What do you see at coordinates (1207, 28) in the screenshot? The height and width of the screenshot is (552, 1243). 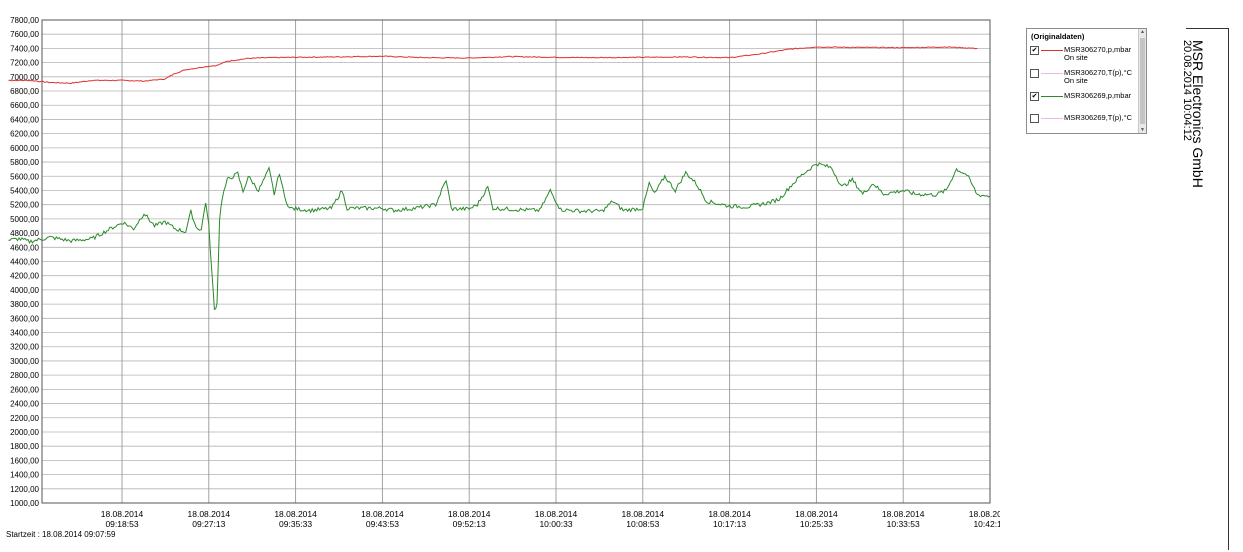 I see `border-top` at bounding box center [1207, 28].